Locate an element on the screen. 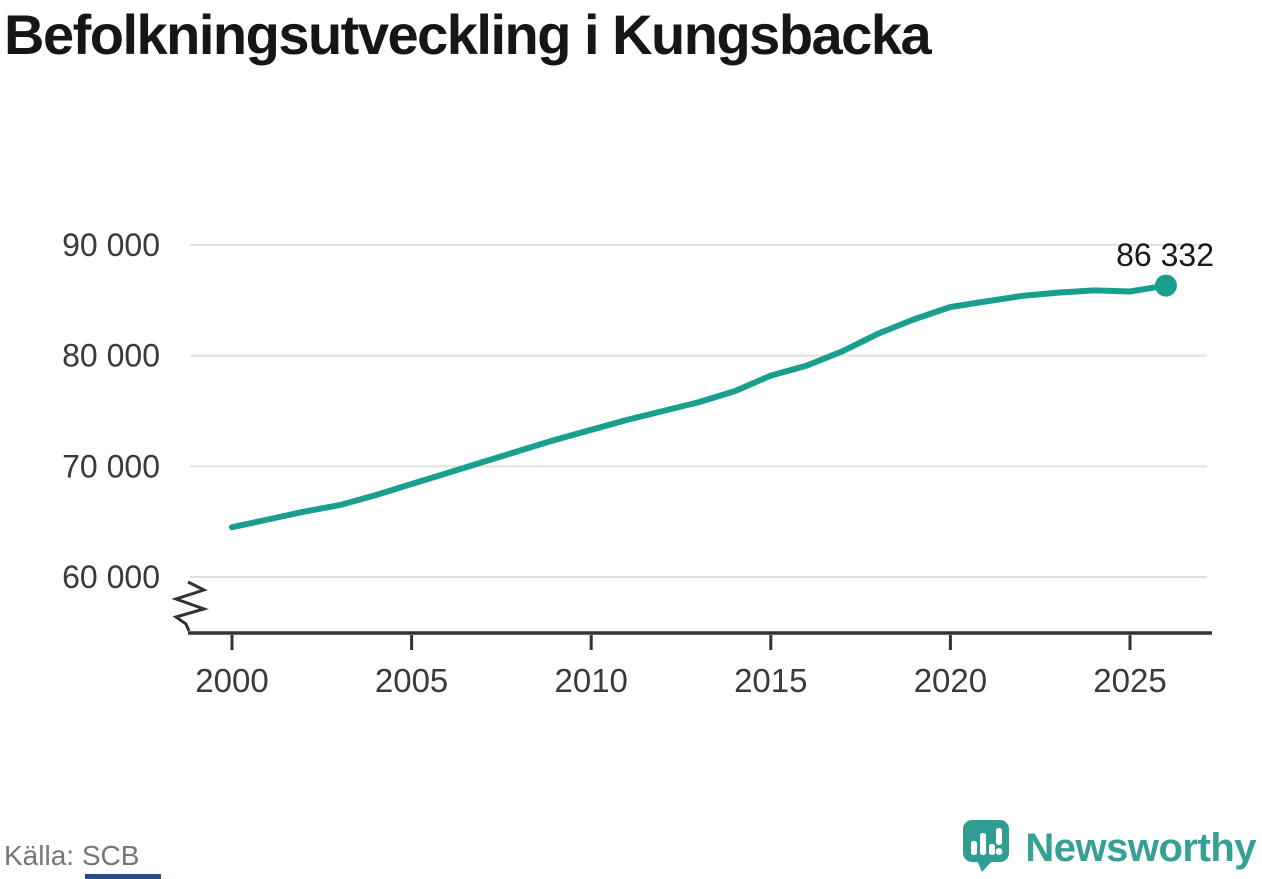 This screenshot has height=879, width=1262. last-value-label: 86 332 is located at coordinates (1165, 255).